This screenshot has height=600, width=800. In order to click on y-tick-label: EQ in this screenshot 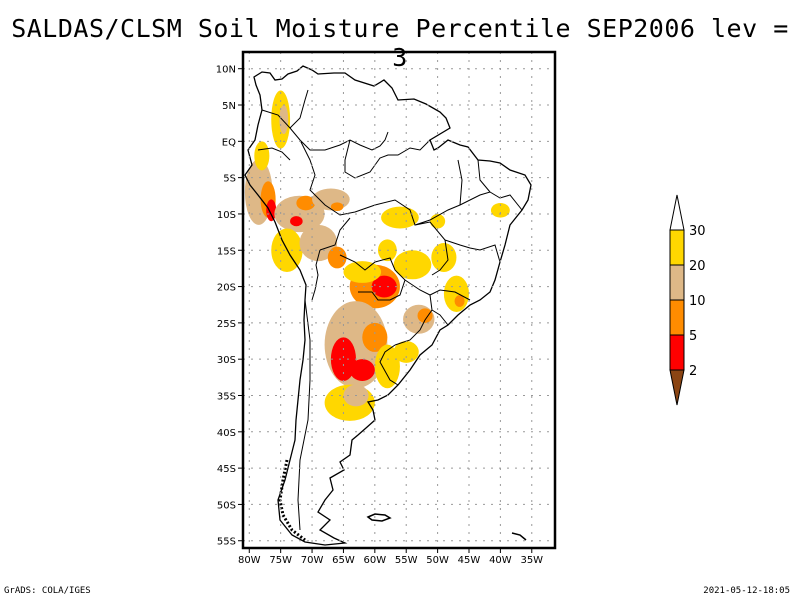, I will do `click(229, 142)`.